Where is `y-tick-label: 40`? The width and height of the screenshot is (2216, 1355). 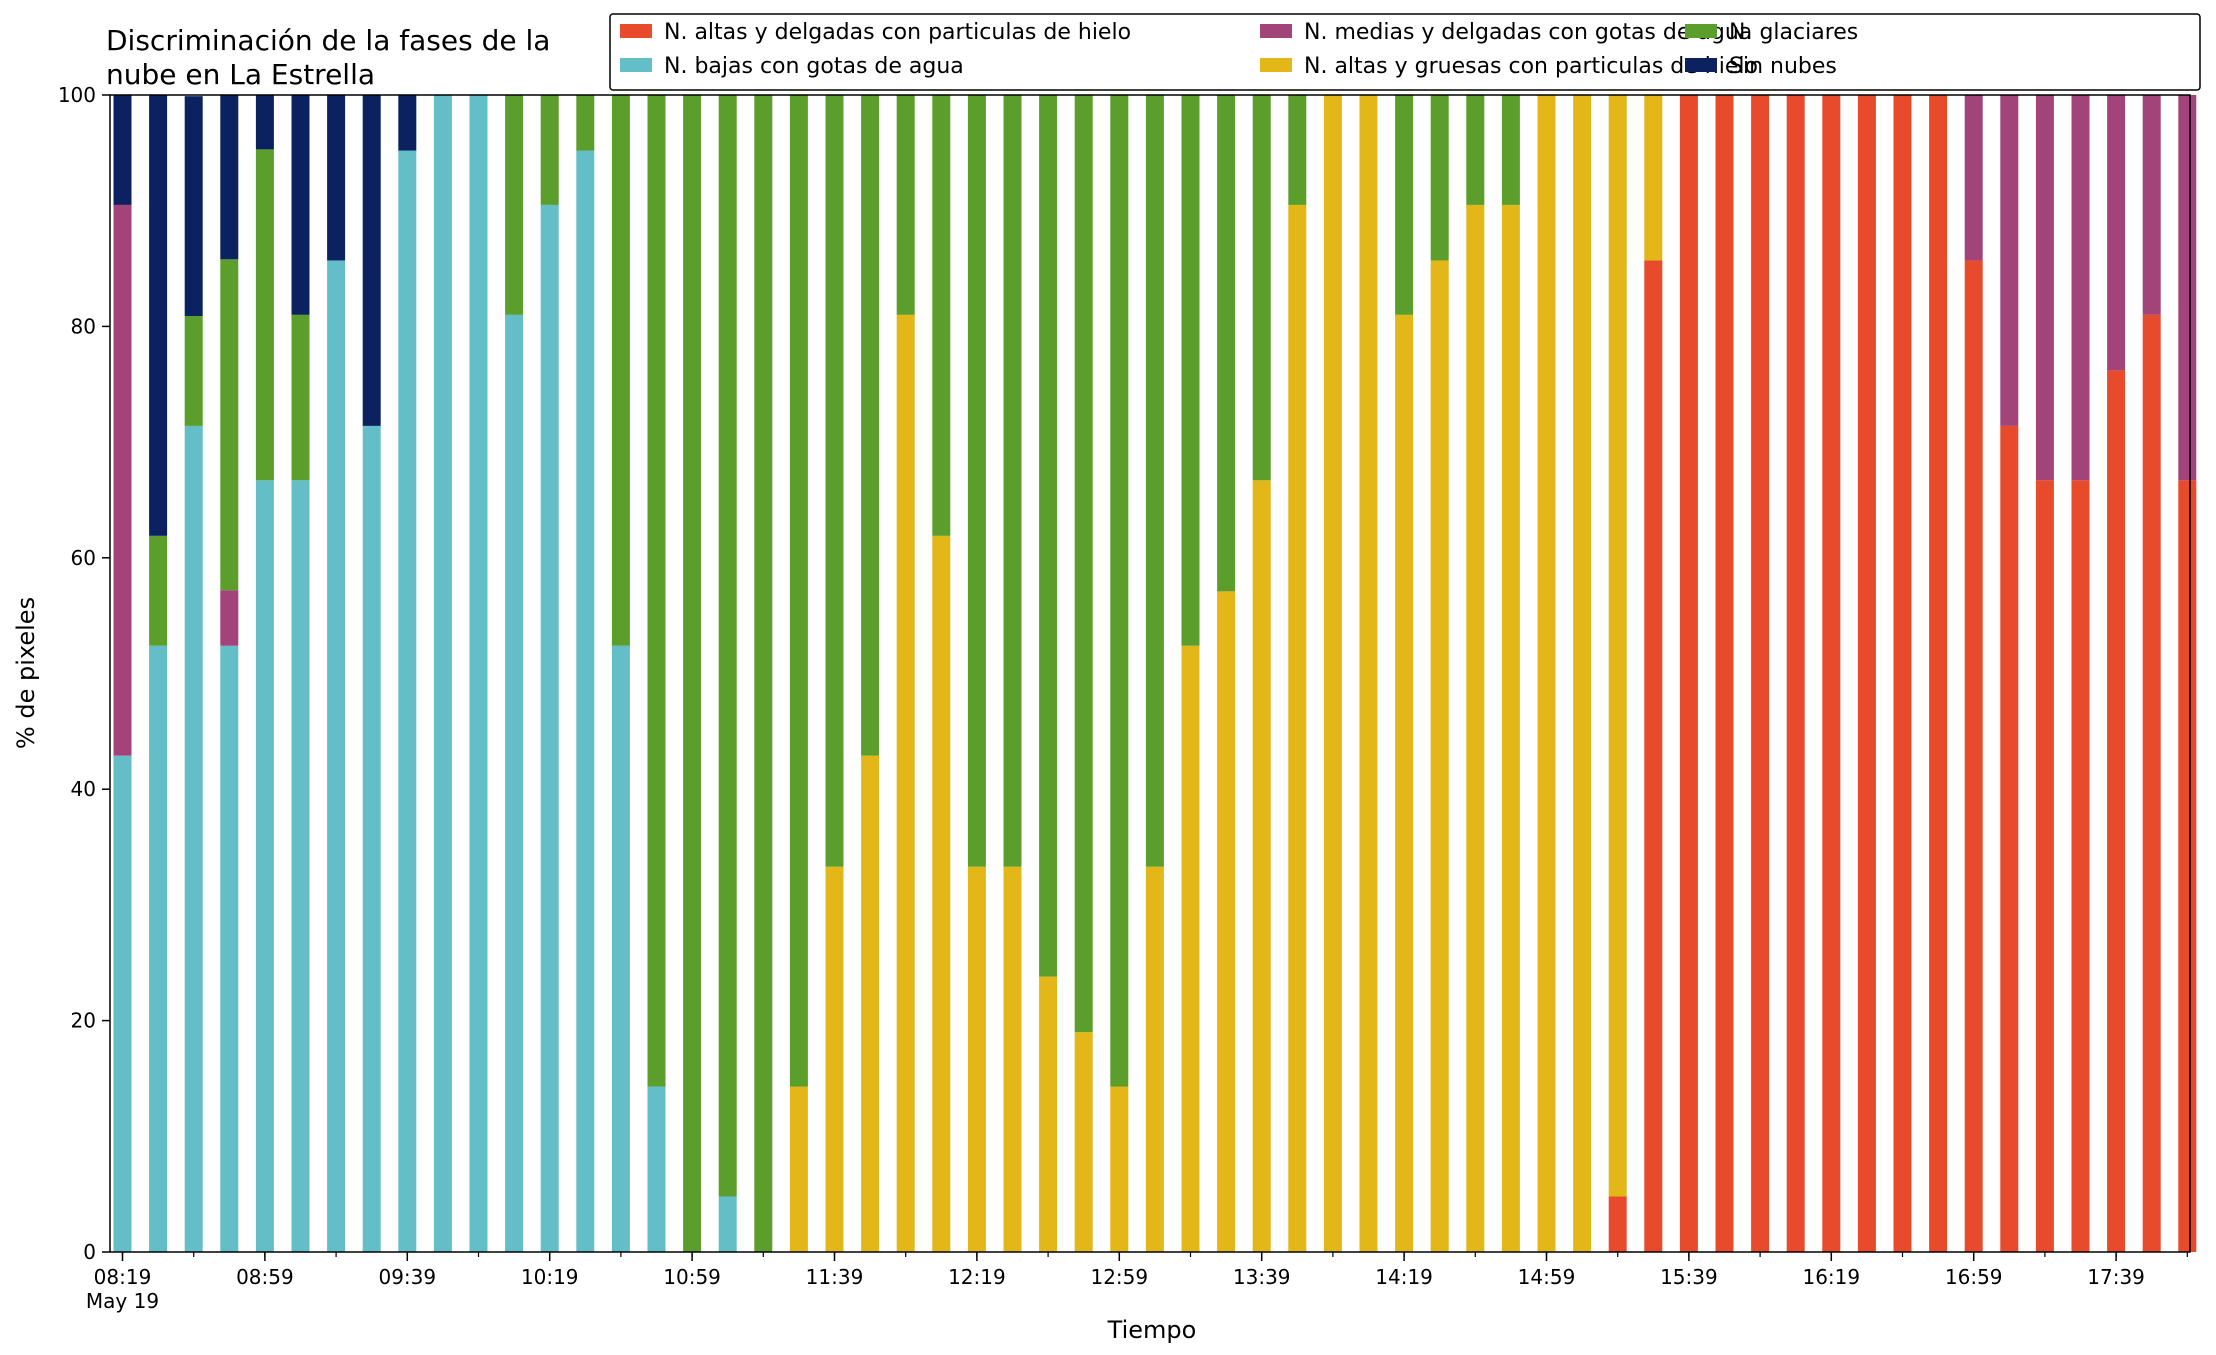 y-tick-label: 40 is located at coordinates (83, 789).